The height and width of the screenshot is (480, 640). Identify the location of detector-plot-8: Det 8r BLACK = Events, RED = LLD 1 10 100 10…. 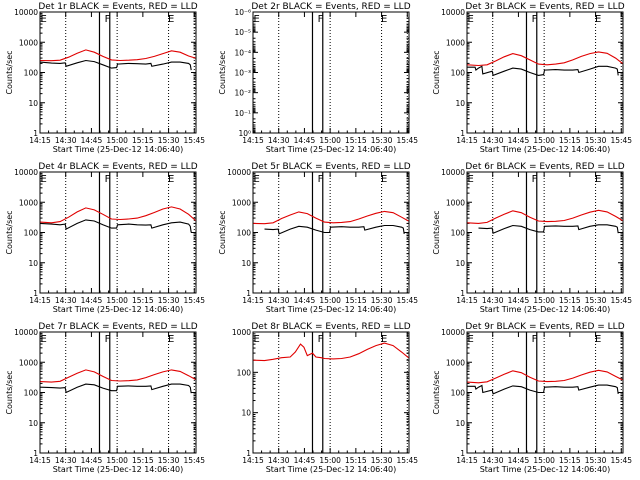
(325, 398).